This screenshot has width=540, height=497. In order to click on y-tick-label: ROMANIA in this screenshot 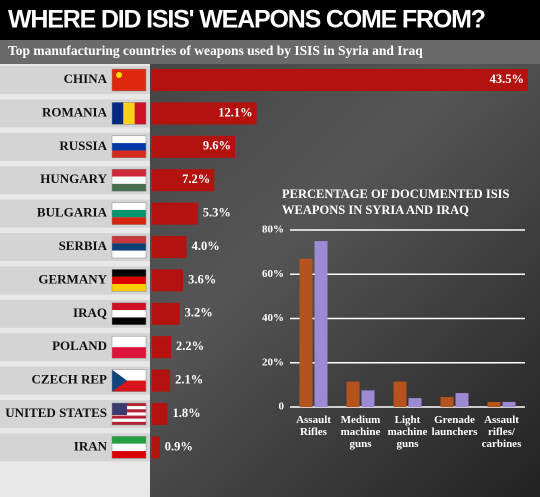, I will do `click(75, 111)`.